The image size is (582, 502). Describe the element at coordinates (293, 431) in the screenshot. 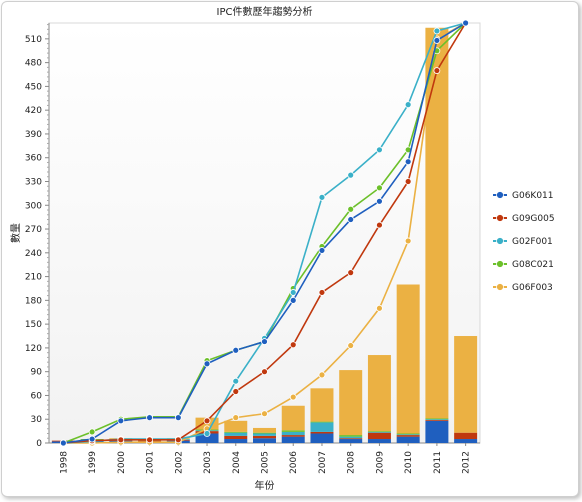

I see `bar-G08C021-2006` at that location.